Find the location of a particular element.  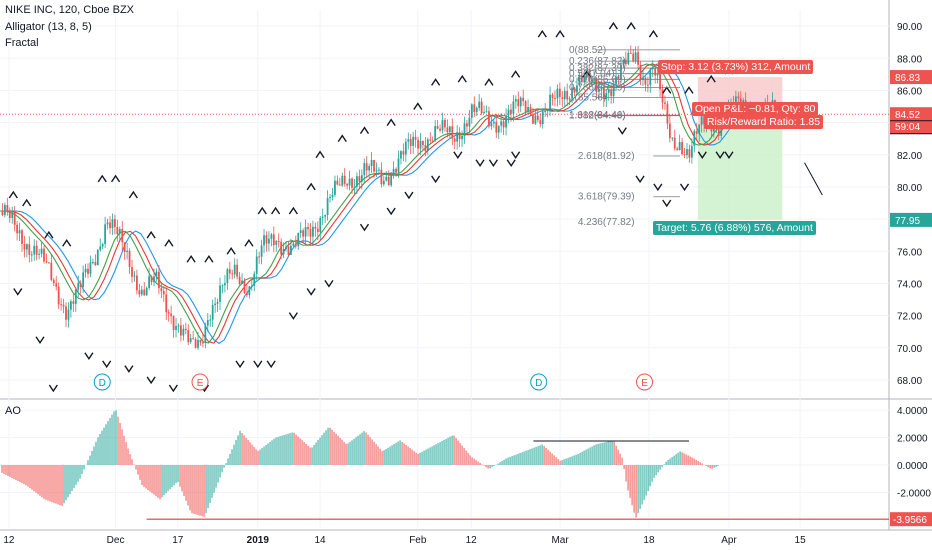

y-tick-label: 72.00 is located at coordinates (909, 317).